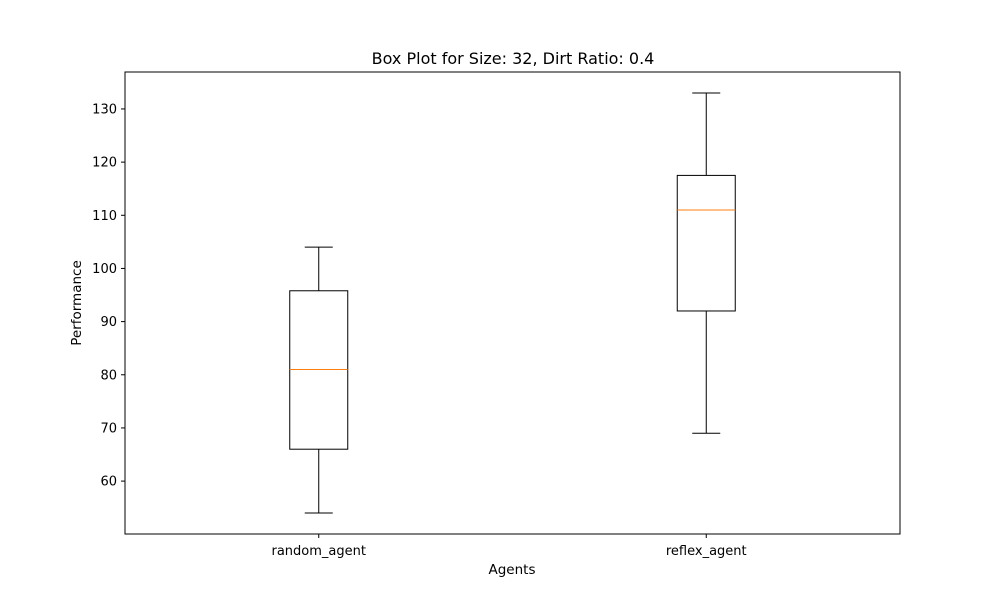 The image size is (1000, 600). I want to click on y-tick-label: 80, so click(108, 375).